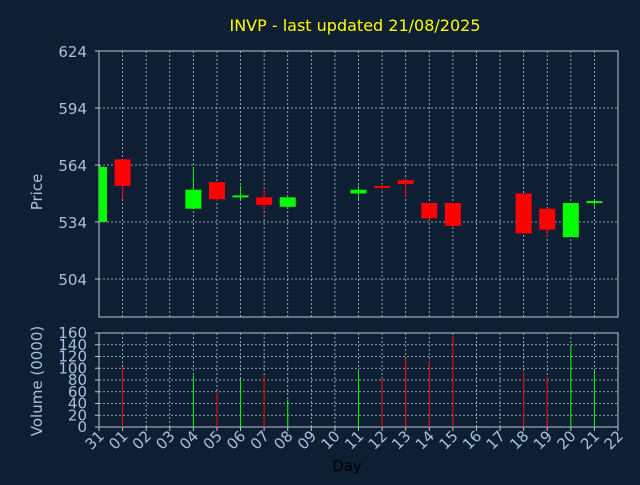  I want to click on x-tick-label: 10, so click(331, 440).